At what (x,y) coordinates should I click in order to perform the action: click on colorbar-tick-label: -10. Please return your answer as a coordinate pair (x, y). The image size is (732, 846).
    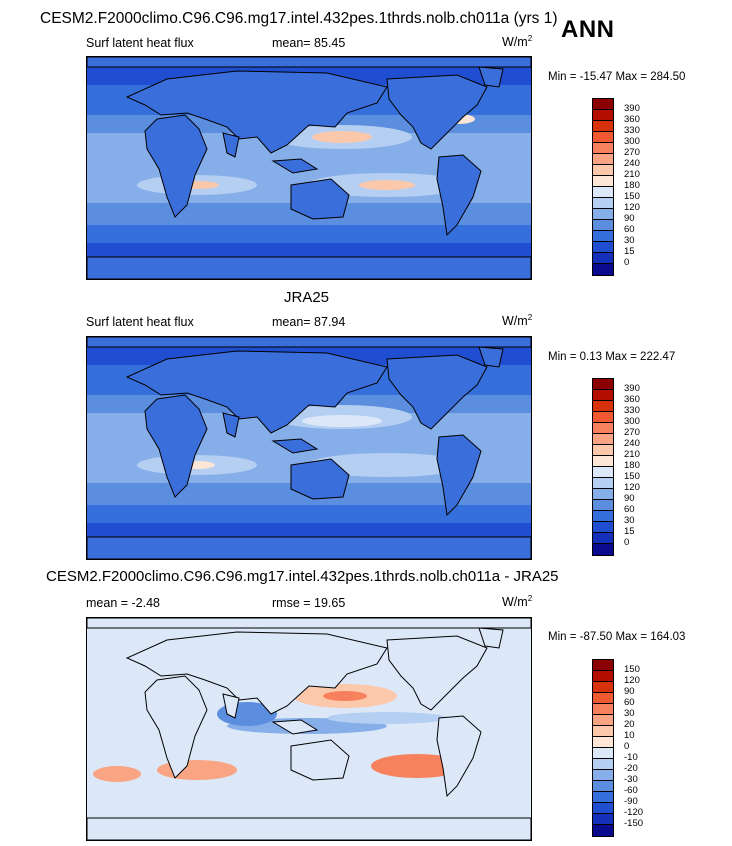
    Looking at the image, I should click on (631, 757).